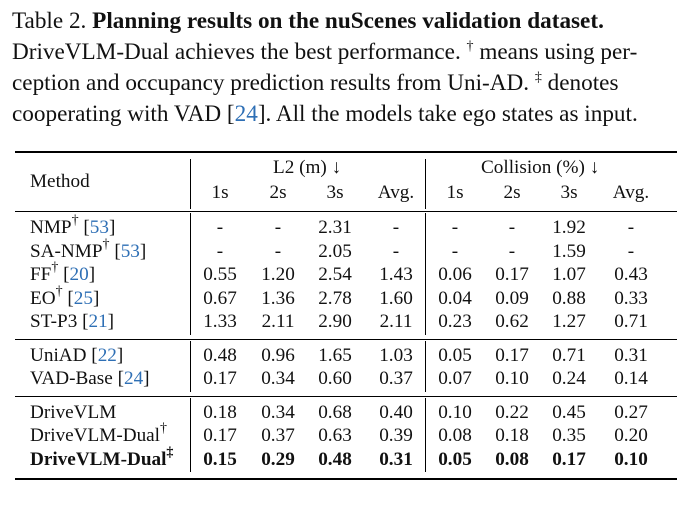 This screenshot has height=511, width=693. I want to click on method-name: NMP† [53], so click(73, 226).